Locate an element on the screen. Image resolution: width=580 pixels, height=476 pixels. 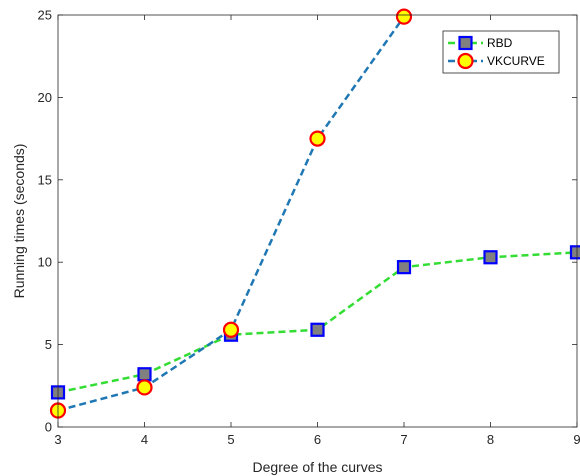
y-tick-label: 10 is located at coordinates (45, 262).